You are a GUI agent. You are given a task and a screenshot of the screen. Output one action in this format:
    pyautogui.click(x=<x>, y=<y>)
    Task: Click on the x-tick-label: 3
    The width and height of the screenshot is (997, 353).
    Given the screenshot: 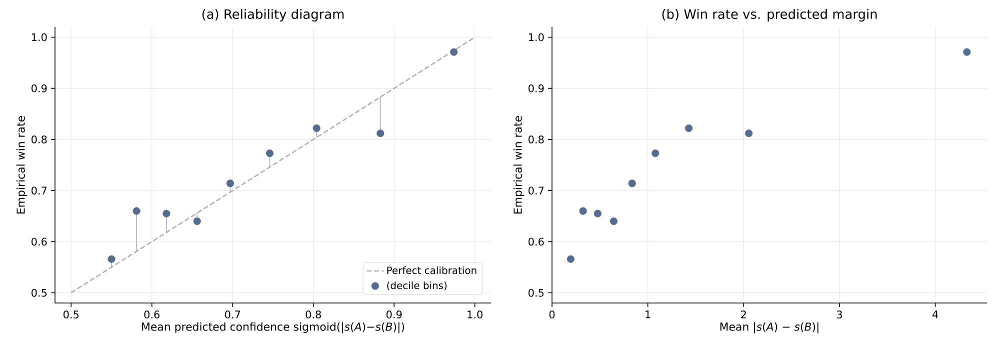 What is the action you would take?
    pyautogui.click(x=839, y=314)
    